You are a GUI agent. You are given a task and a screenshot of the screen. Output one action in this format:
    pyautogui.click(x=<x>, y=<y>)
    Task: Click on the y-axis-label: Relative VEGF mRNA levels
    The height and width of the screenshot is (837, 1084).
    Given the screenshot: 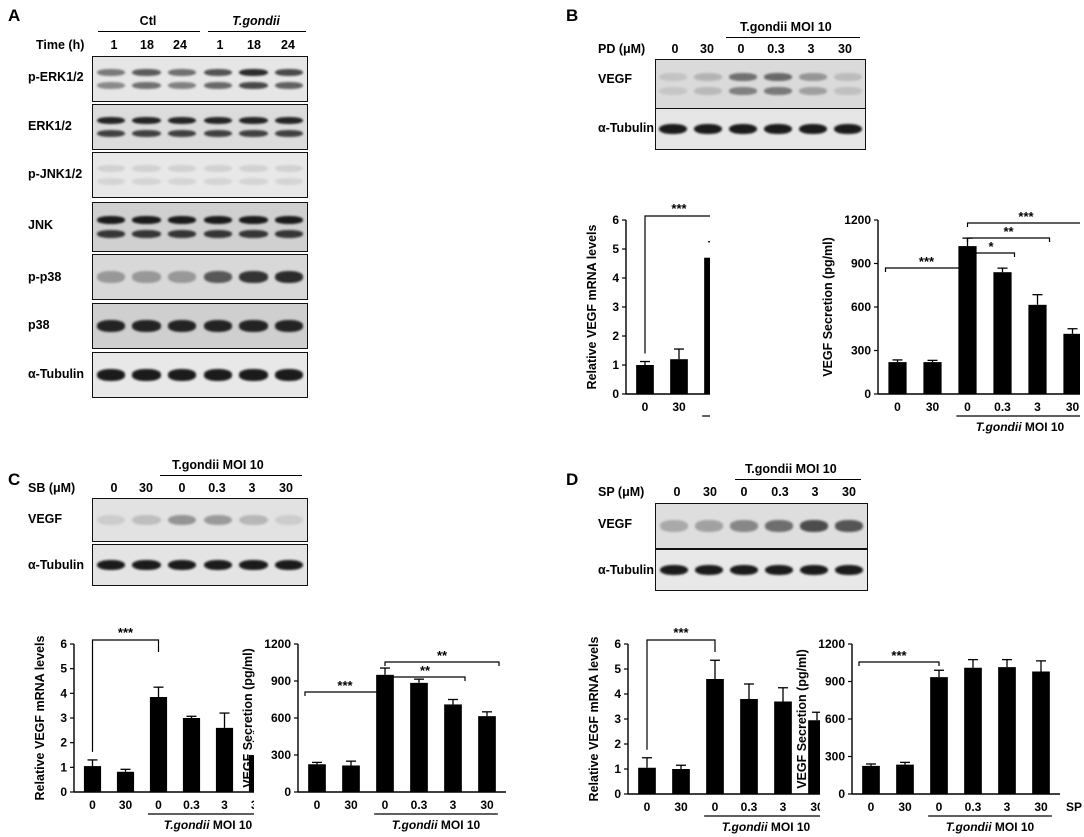 What is the action you would take?
    pyautogui.click(x=40, y=718)
    